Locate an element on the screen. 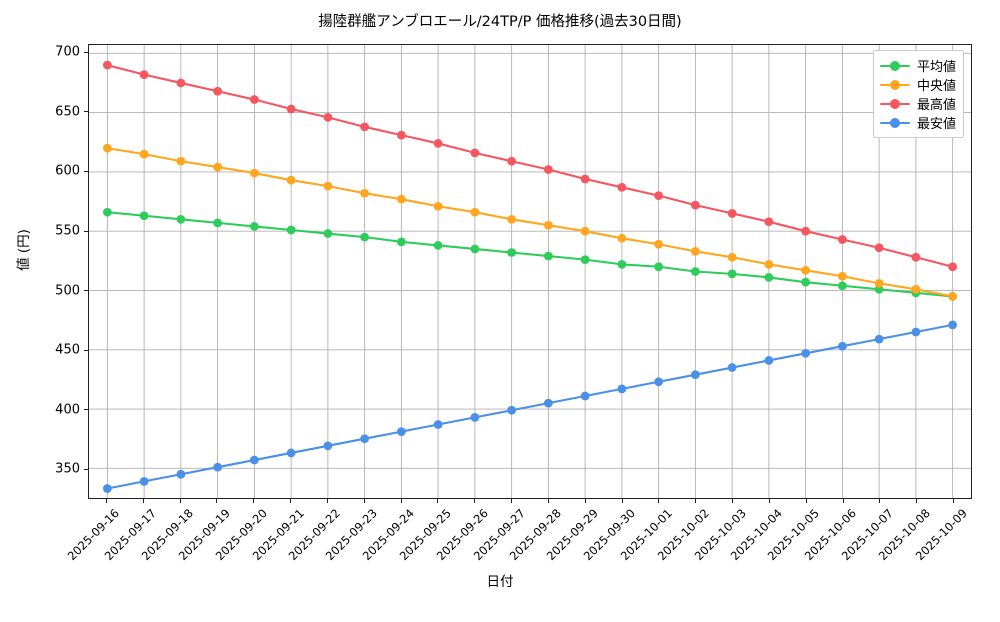  legend-item-3: 最安値 is located at coordinates (918, 122).